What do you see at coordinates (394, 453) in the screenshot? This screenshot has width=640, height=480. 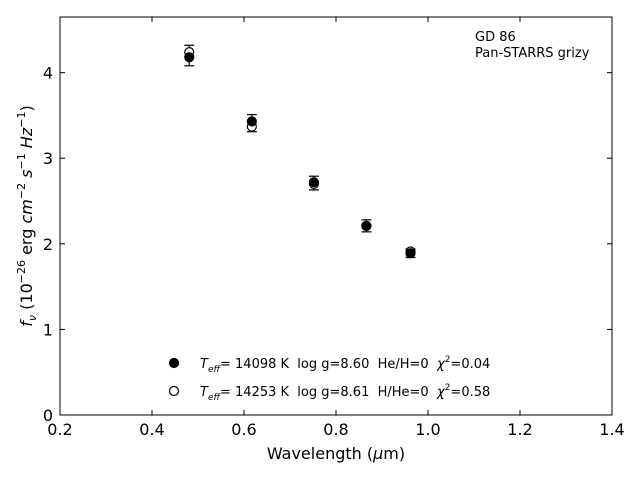 I see `x-axis-label-unit: m)` at bounding box center [394, 453].